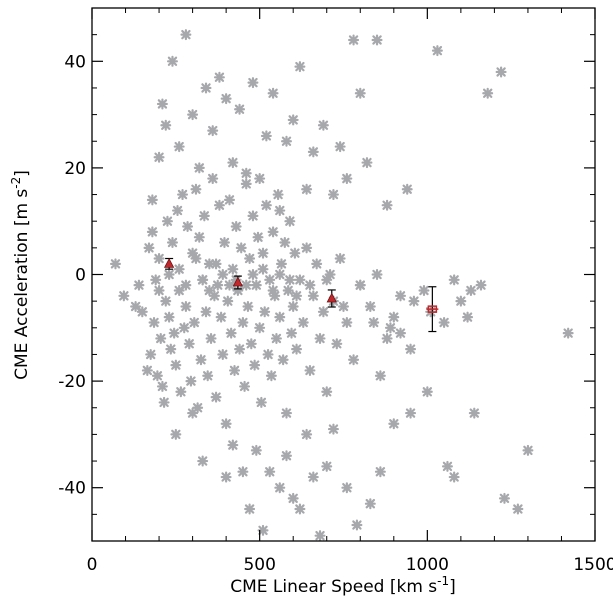 The image size is (613, 601). I want to click on x-tick-label: 0, so click(92, 565).